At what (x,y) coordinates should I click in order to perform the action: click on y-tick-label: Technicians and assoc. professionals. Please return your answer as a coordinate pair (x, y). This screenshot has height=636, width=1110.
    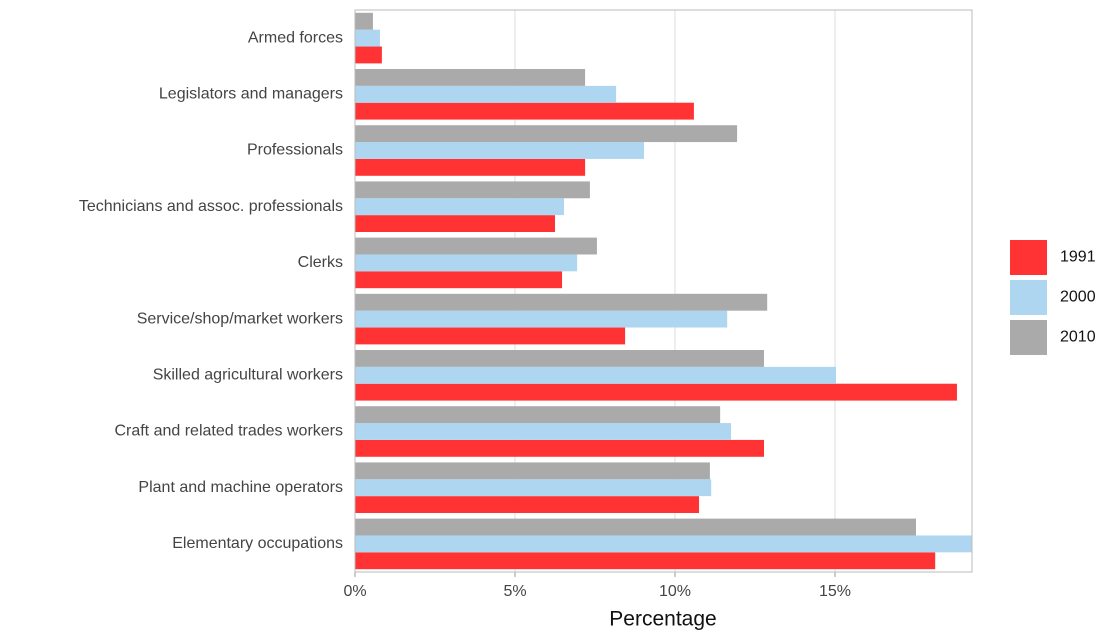
    Looking at the image, I should click on (211, 206).